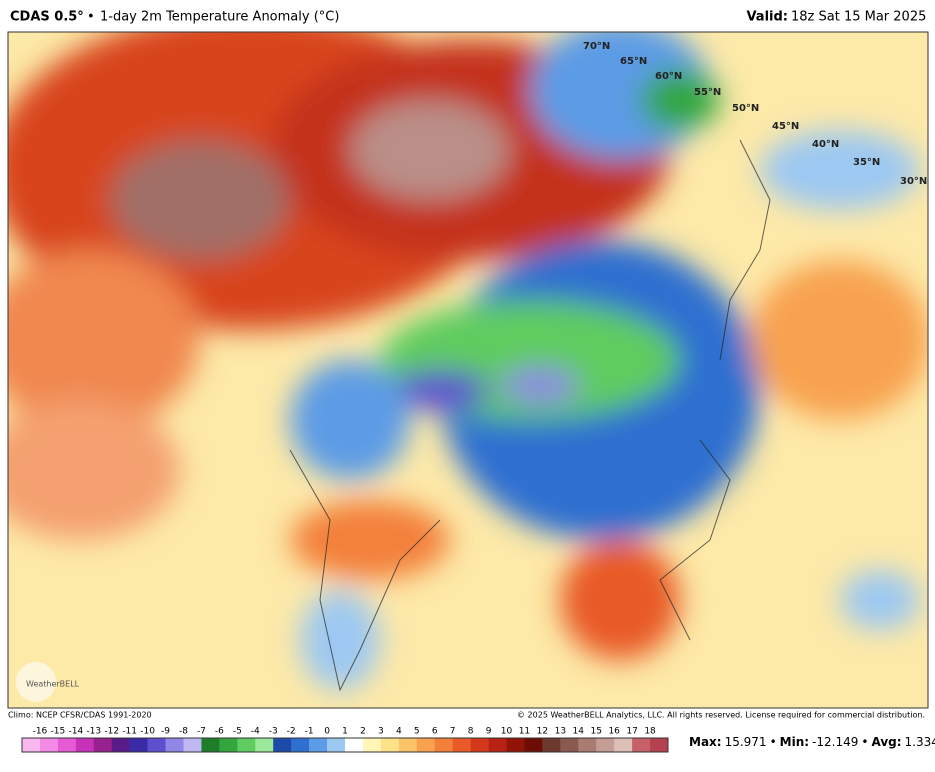 This screenshot has width=935, height=772. I want to click on colorbar-label: -11, so click(129, 732).